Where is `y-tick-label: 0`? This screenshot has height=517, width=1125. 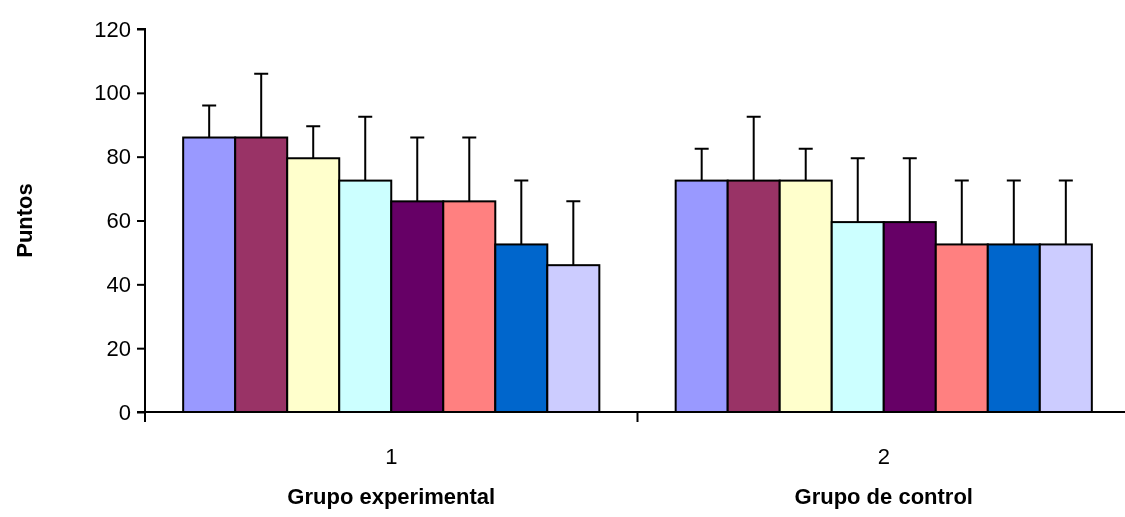
y-tick-label: 0 is located at coordinates (124, 412).